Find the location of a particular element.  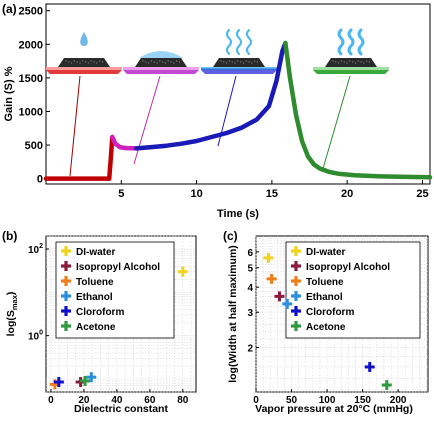

a-xtick-label: 25 is located at coordinates (422, 194).